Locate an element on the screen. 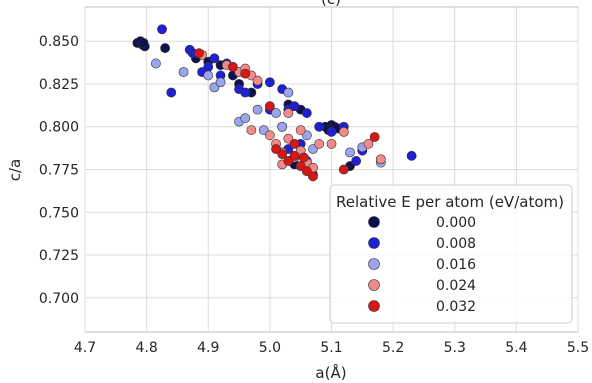  chart-title: (c) is located at coordinates (331, 4).